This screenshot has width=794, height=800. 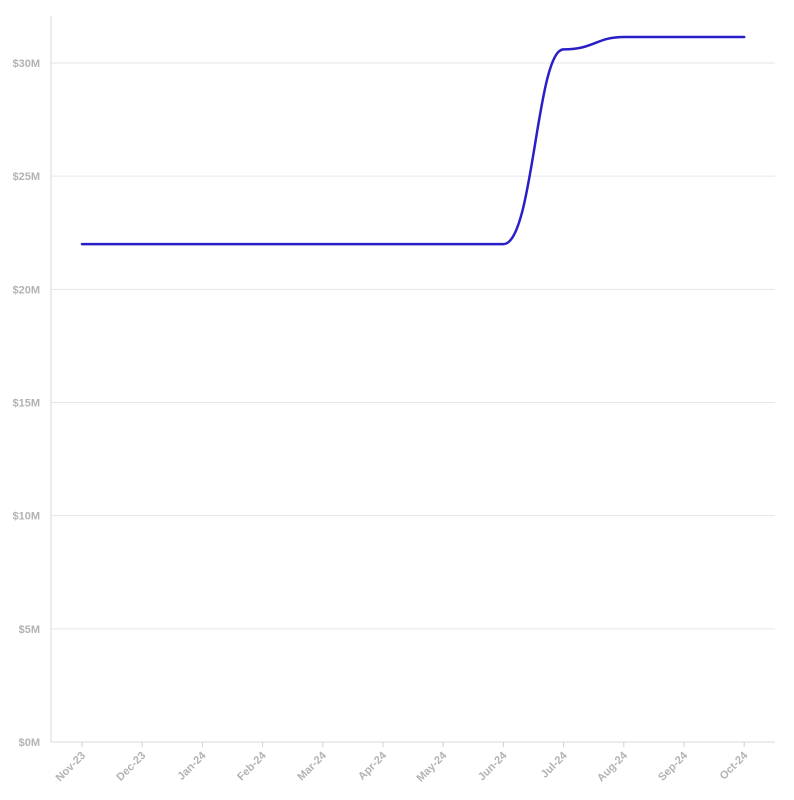 I want to click on x-tick-label: May-24, so click(x=431, y=766).